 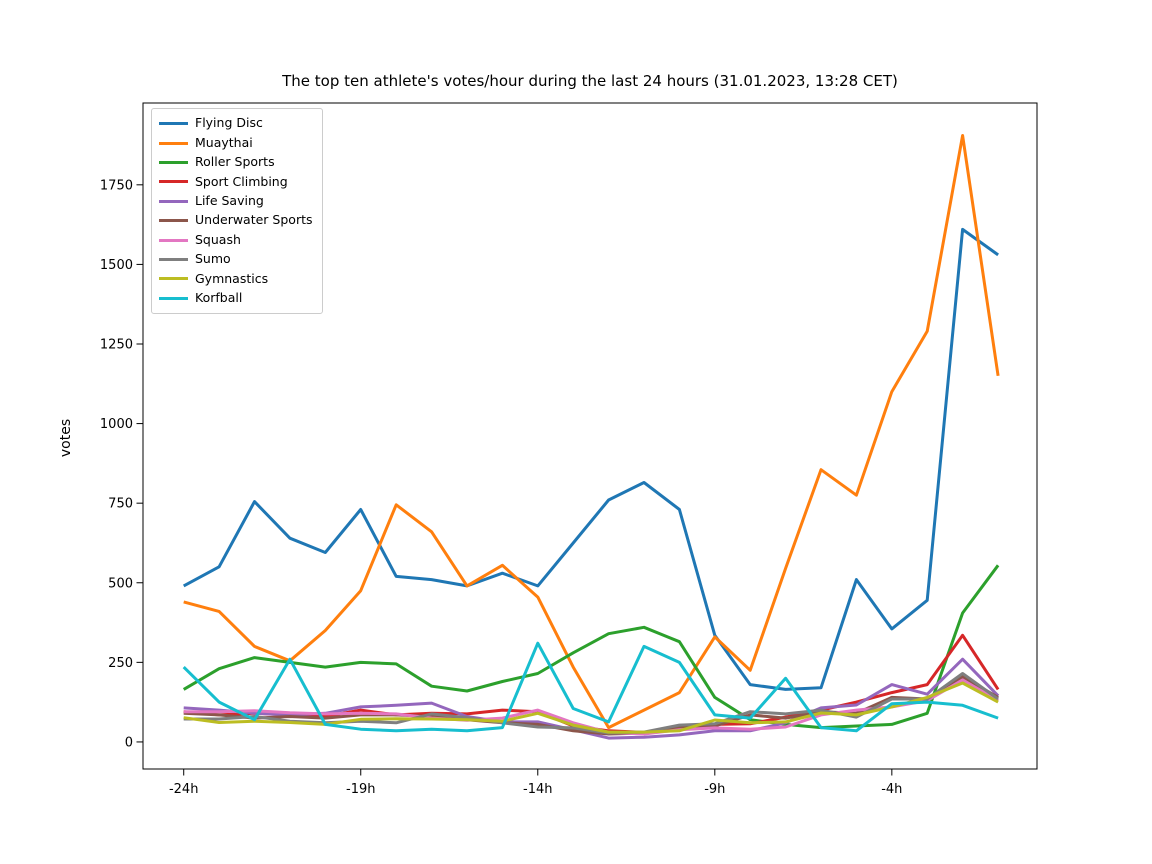 I want to click on y-tick-label: 1500, so click(x=116, y=265).